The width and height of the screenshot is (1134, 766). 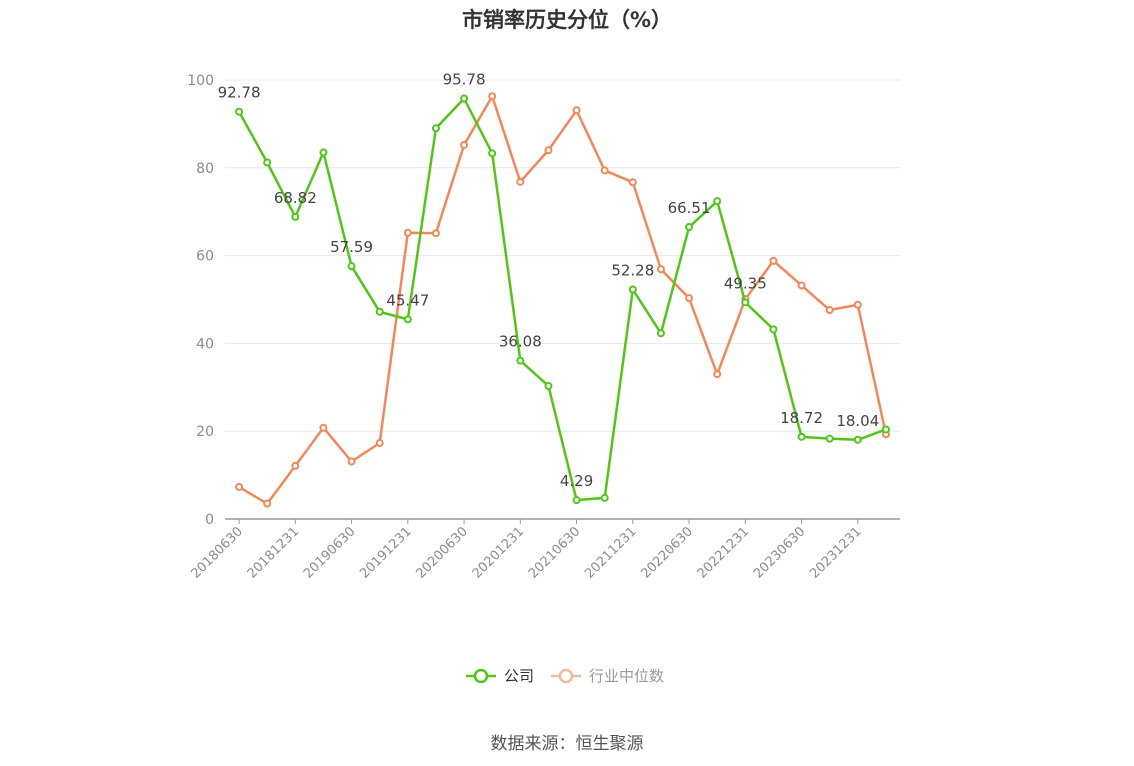 What do you see at coordinates (857, 421) in the screenshot?
I see `data-label: 18.04` at bounding box center [857, 421].